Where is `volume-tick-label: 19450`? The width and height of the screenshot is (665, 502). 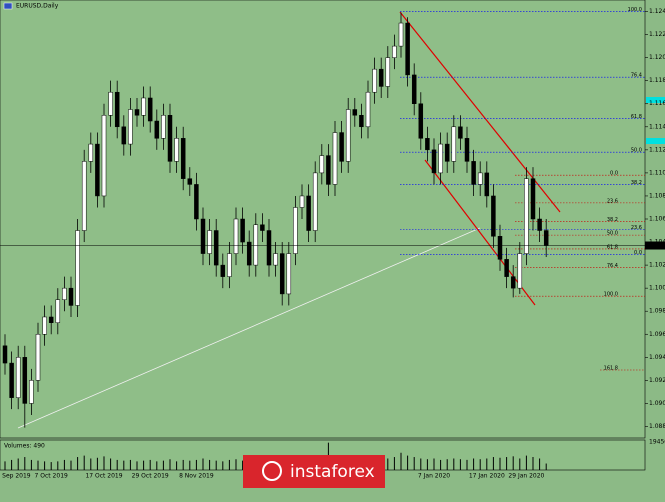
volume-tick-label: 19450 is located at coordinates (657, 442).